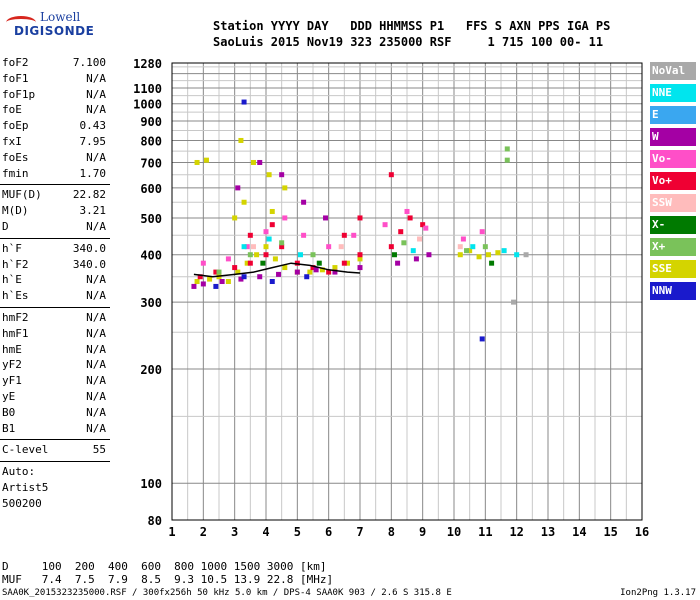  Describe the element at coordinates (55, 249) in the screenshot. I see `param-row: h`F 340.0` at that location.